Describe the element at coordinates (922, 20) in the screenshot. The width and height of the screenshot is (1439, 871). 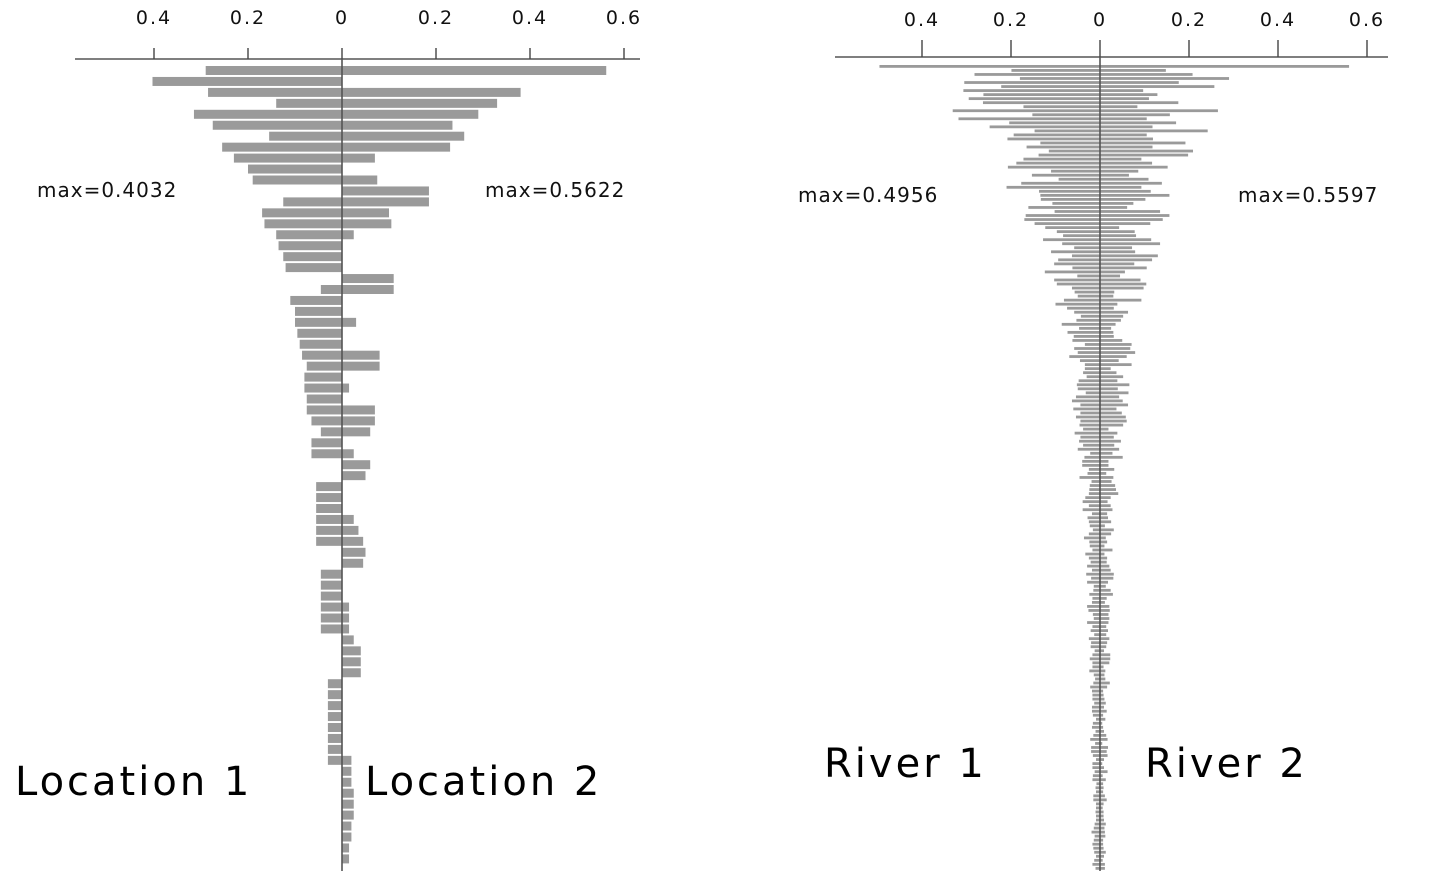
I see `x-tick-label: 0.4` at that location.